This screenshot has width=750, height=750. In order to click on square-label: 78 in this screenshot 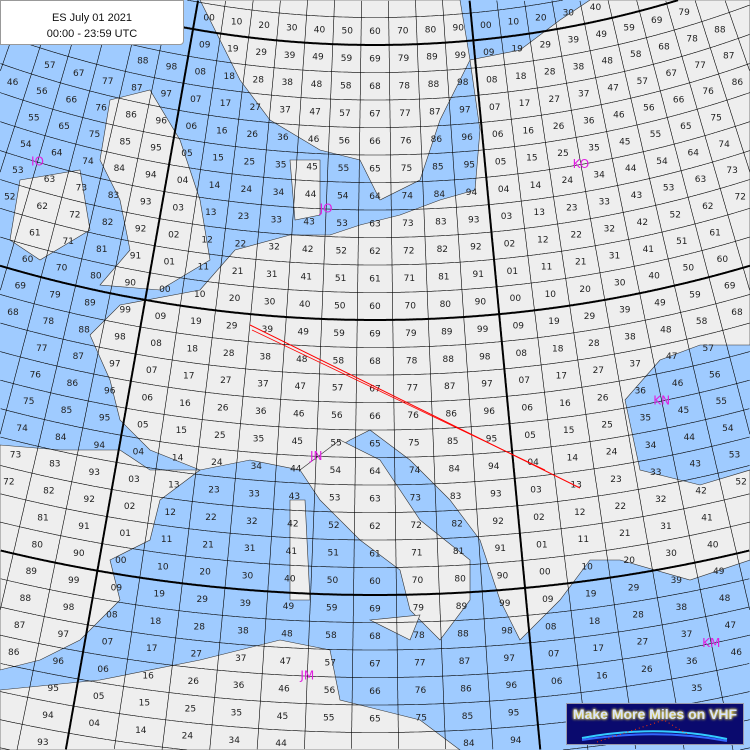, I will do `click(412, 361)`.